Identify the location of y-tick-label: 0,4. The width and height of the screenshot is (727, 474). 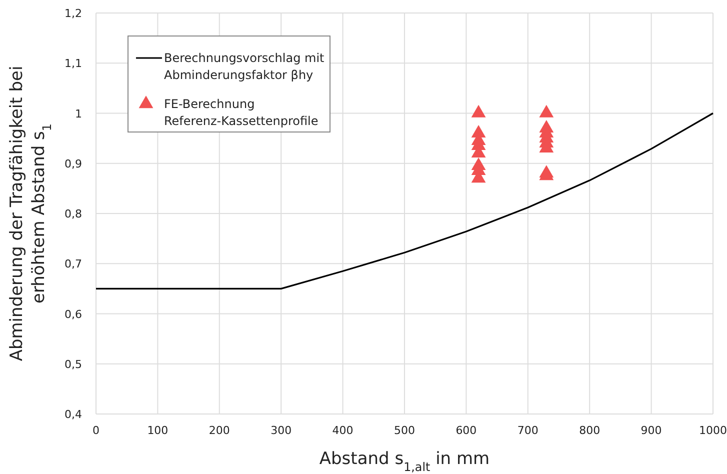
(73, 414).